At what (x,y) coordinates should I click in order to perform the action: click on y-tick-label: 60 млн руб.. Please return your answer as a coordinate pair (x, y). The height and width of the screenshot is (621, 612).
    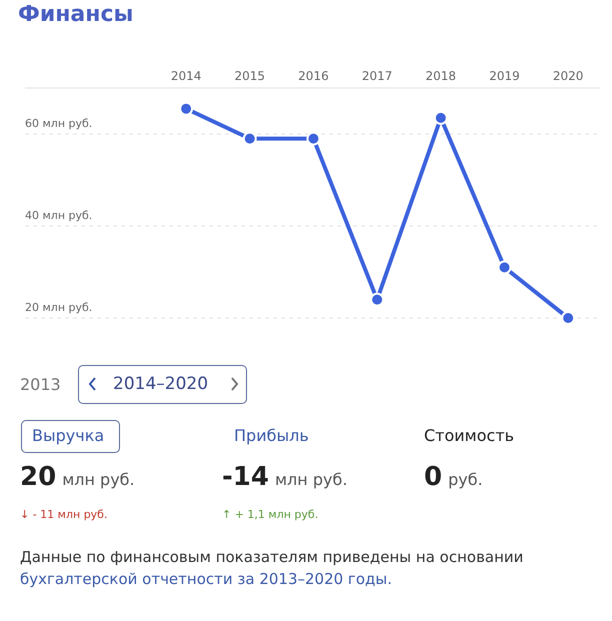
    Looking at the image, I should click on (58, 123).